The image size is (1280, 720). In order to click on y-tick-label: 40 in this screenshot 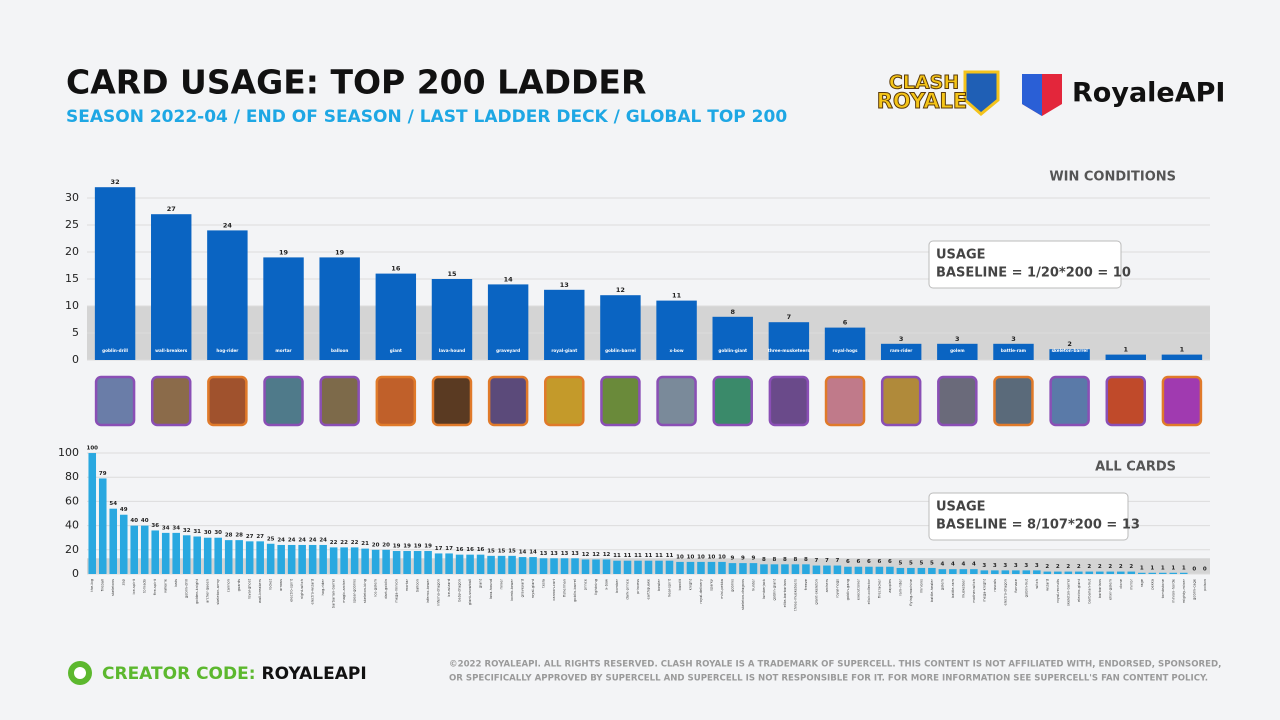, I will do `click(72, 525)`.